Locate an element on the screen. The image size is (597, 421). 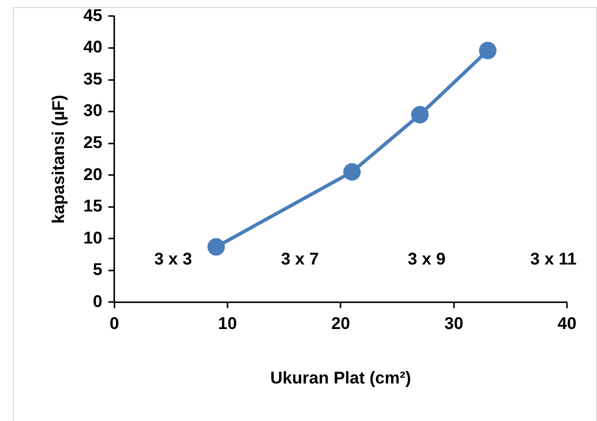
x-axis-title: Ukuran Plat (cm²) is located at coordinates (341, 378).